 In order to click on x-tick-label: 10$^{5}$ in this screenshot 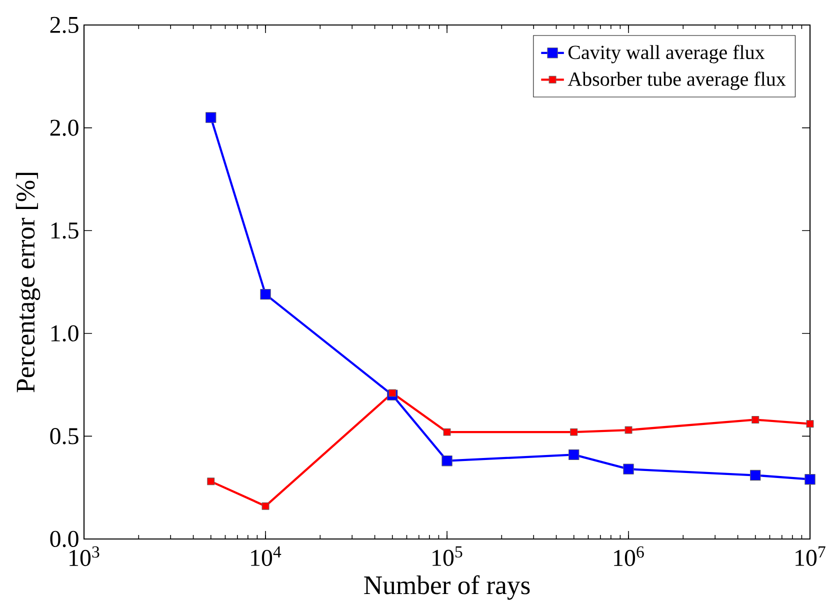, I will do `click(447, 556)`.